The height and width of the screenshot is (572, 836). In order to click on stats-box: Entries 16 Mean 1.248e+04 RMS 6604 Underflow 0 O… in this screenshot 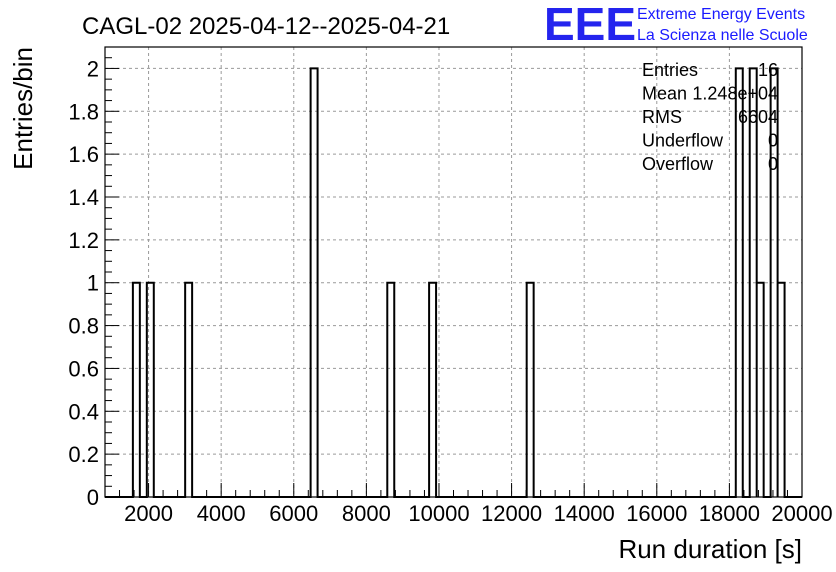, I will do `click(710, 117)`.